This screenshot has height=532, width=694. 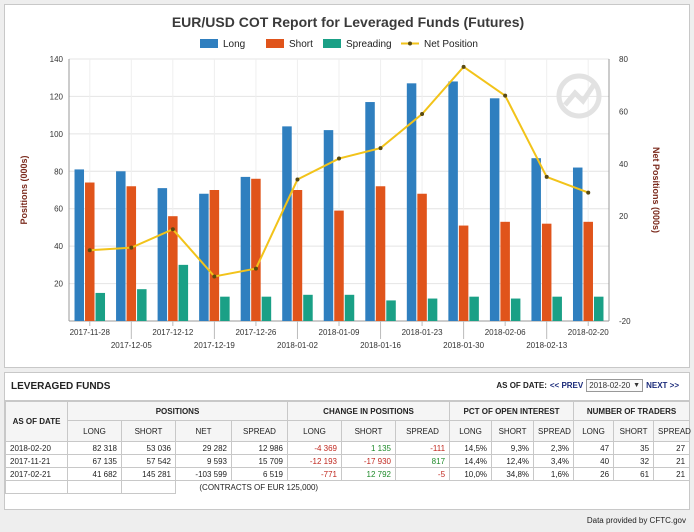 I want to click on table-cell: 27, so click(x=672, y=448).